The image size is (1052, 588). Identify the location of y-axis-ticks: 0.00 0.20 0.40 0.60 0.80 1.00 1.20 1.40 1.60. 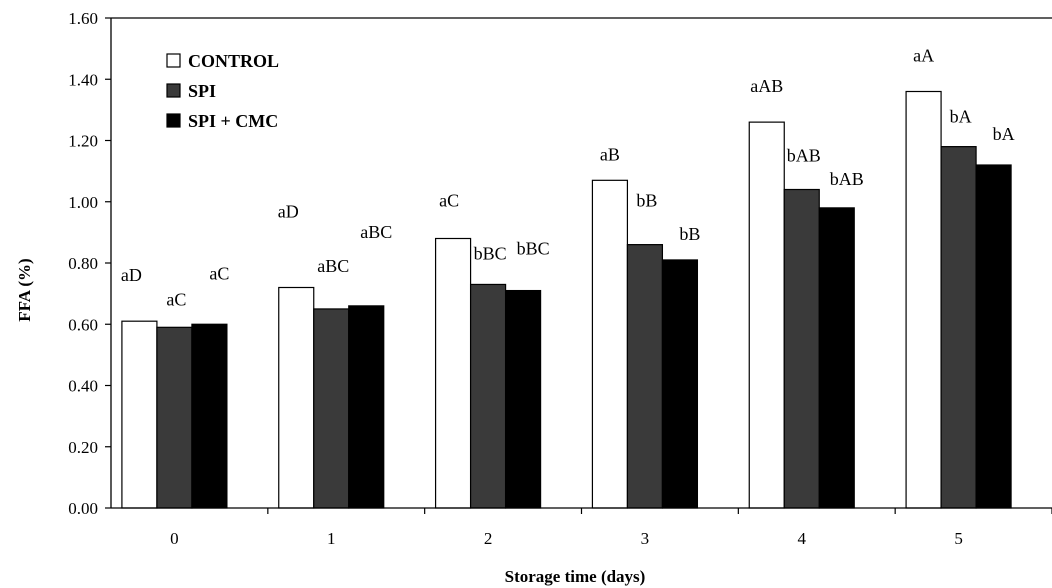
(89, 263).